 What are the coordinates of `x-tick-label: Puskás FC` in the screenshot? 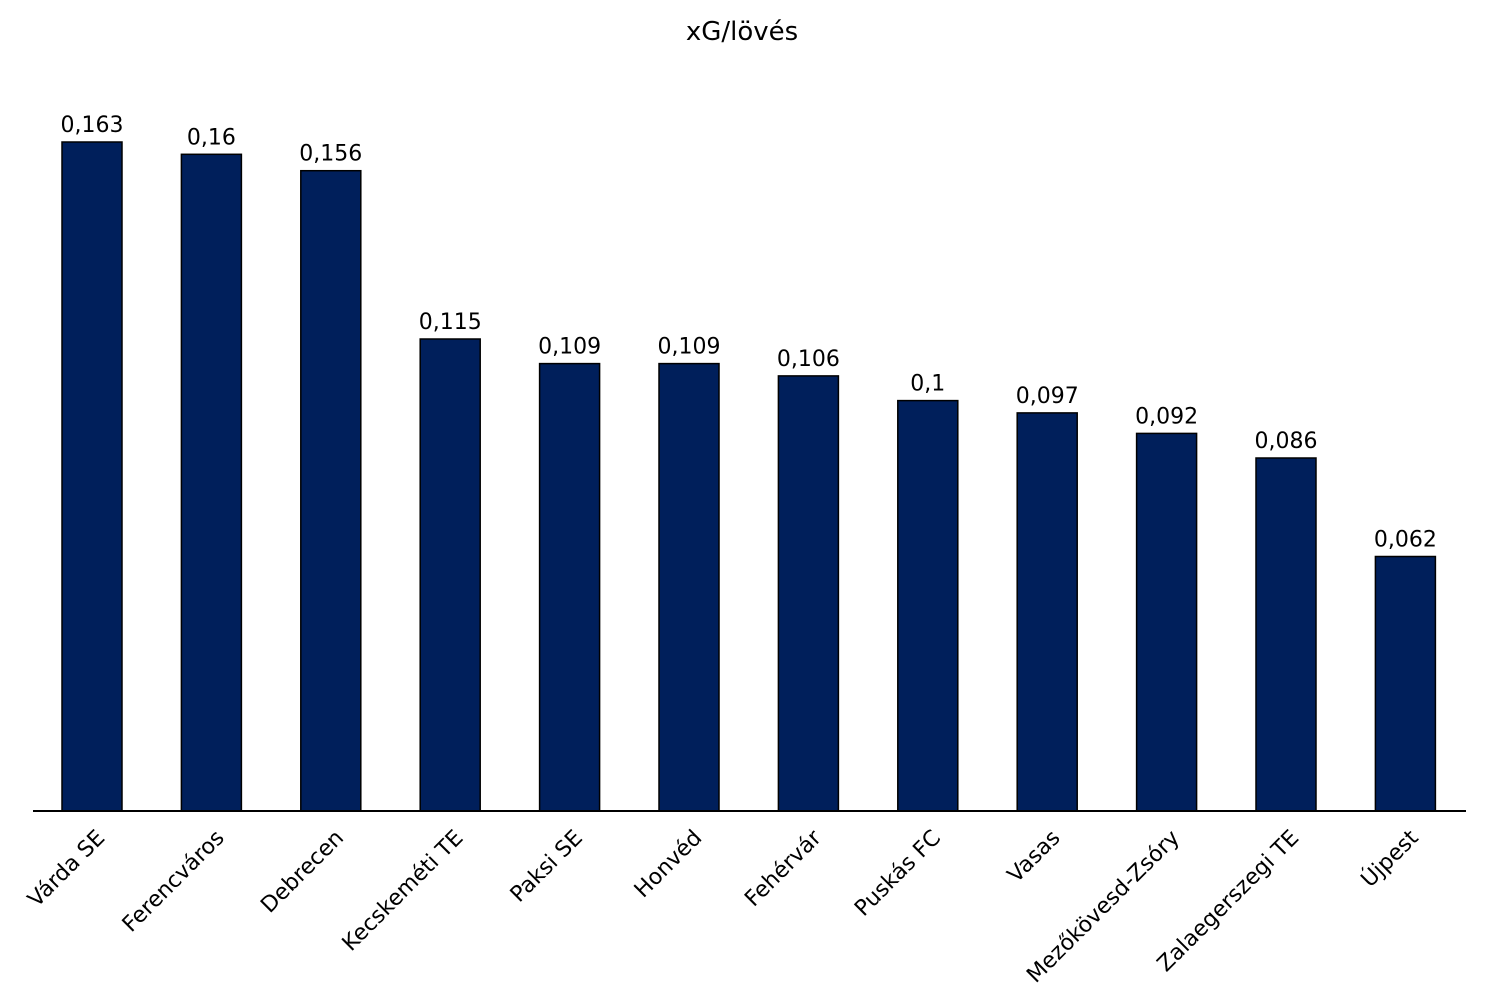 It's located at (898, 874).